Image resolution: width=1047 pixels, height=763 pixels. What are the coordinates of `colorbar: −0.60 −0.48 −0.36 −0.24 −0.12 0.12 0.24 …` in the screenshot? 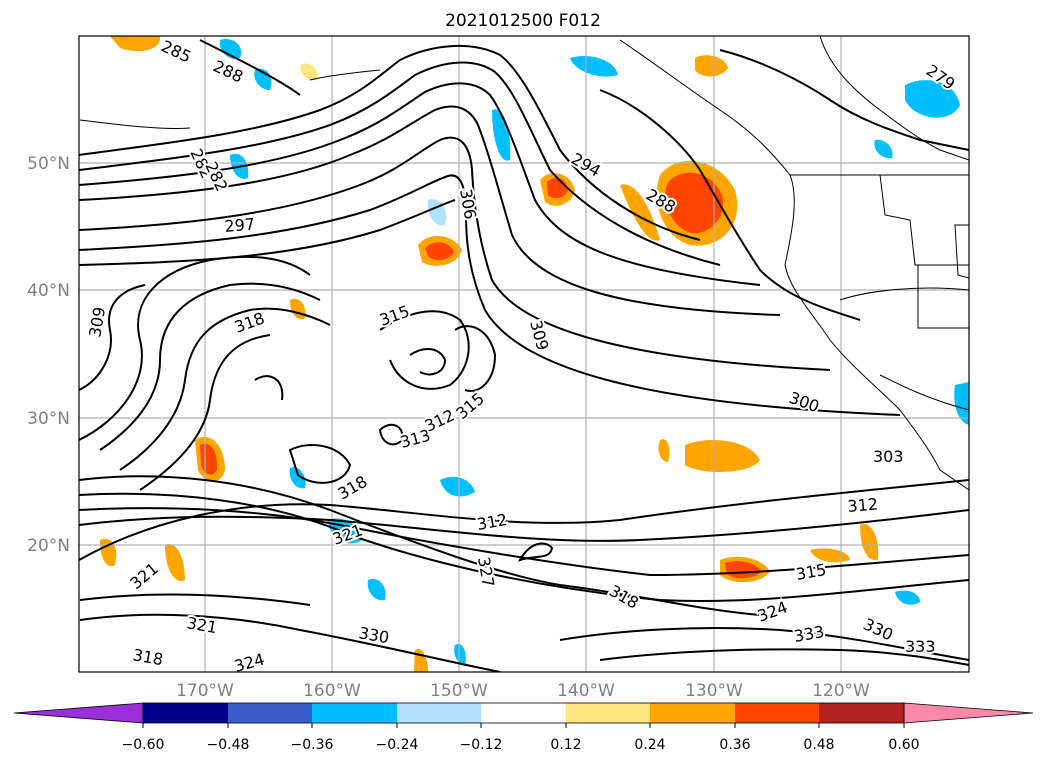 It's located at (523, 727).